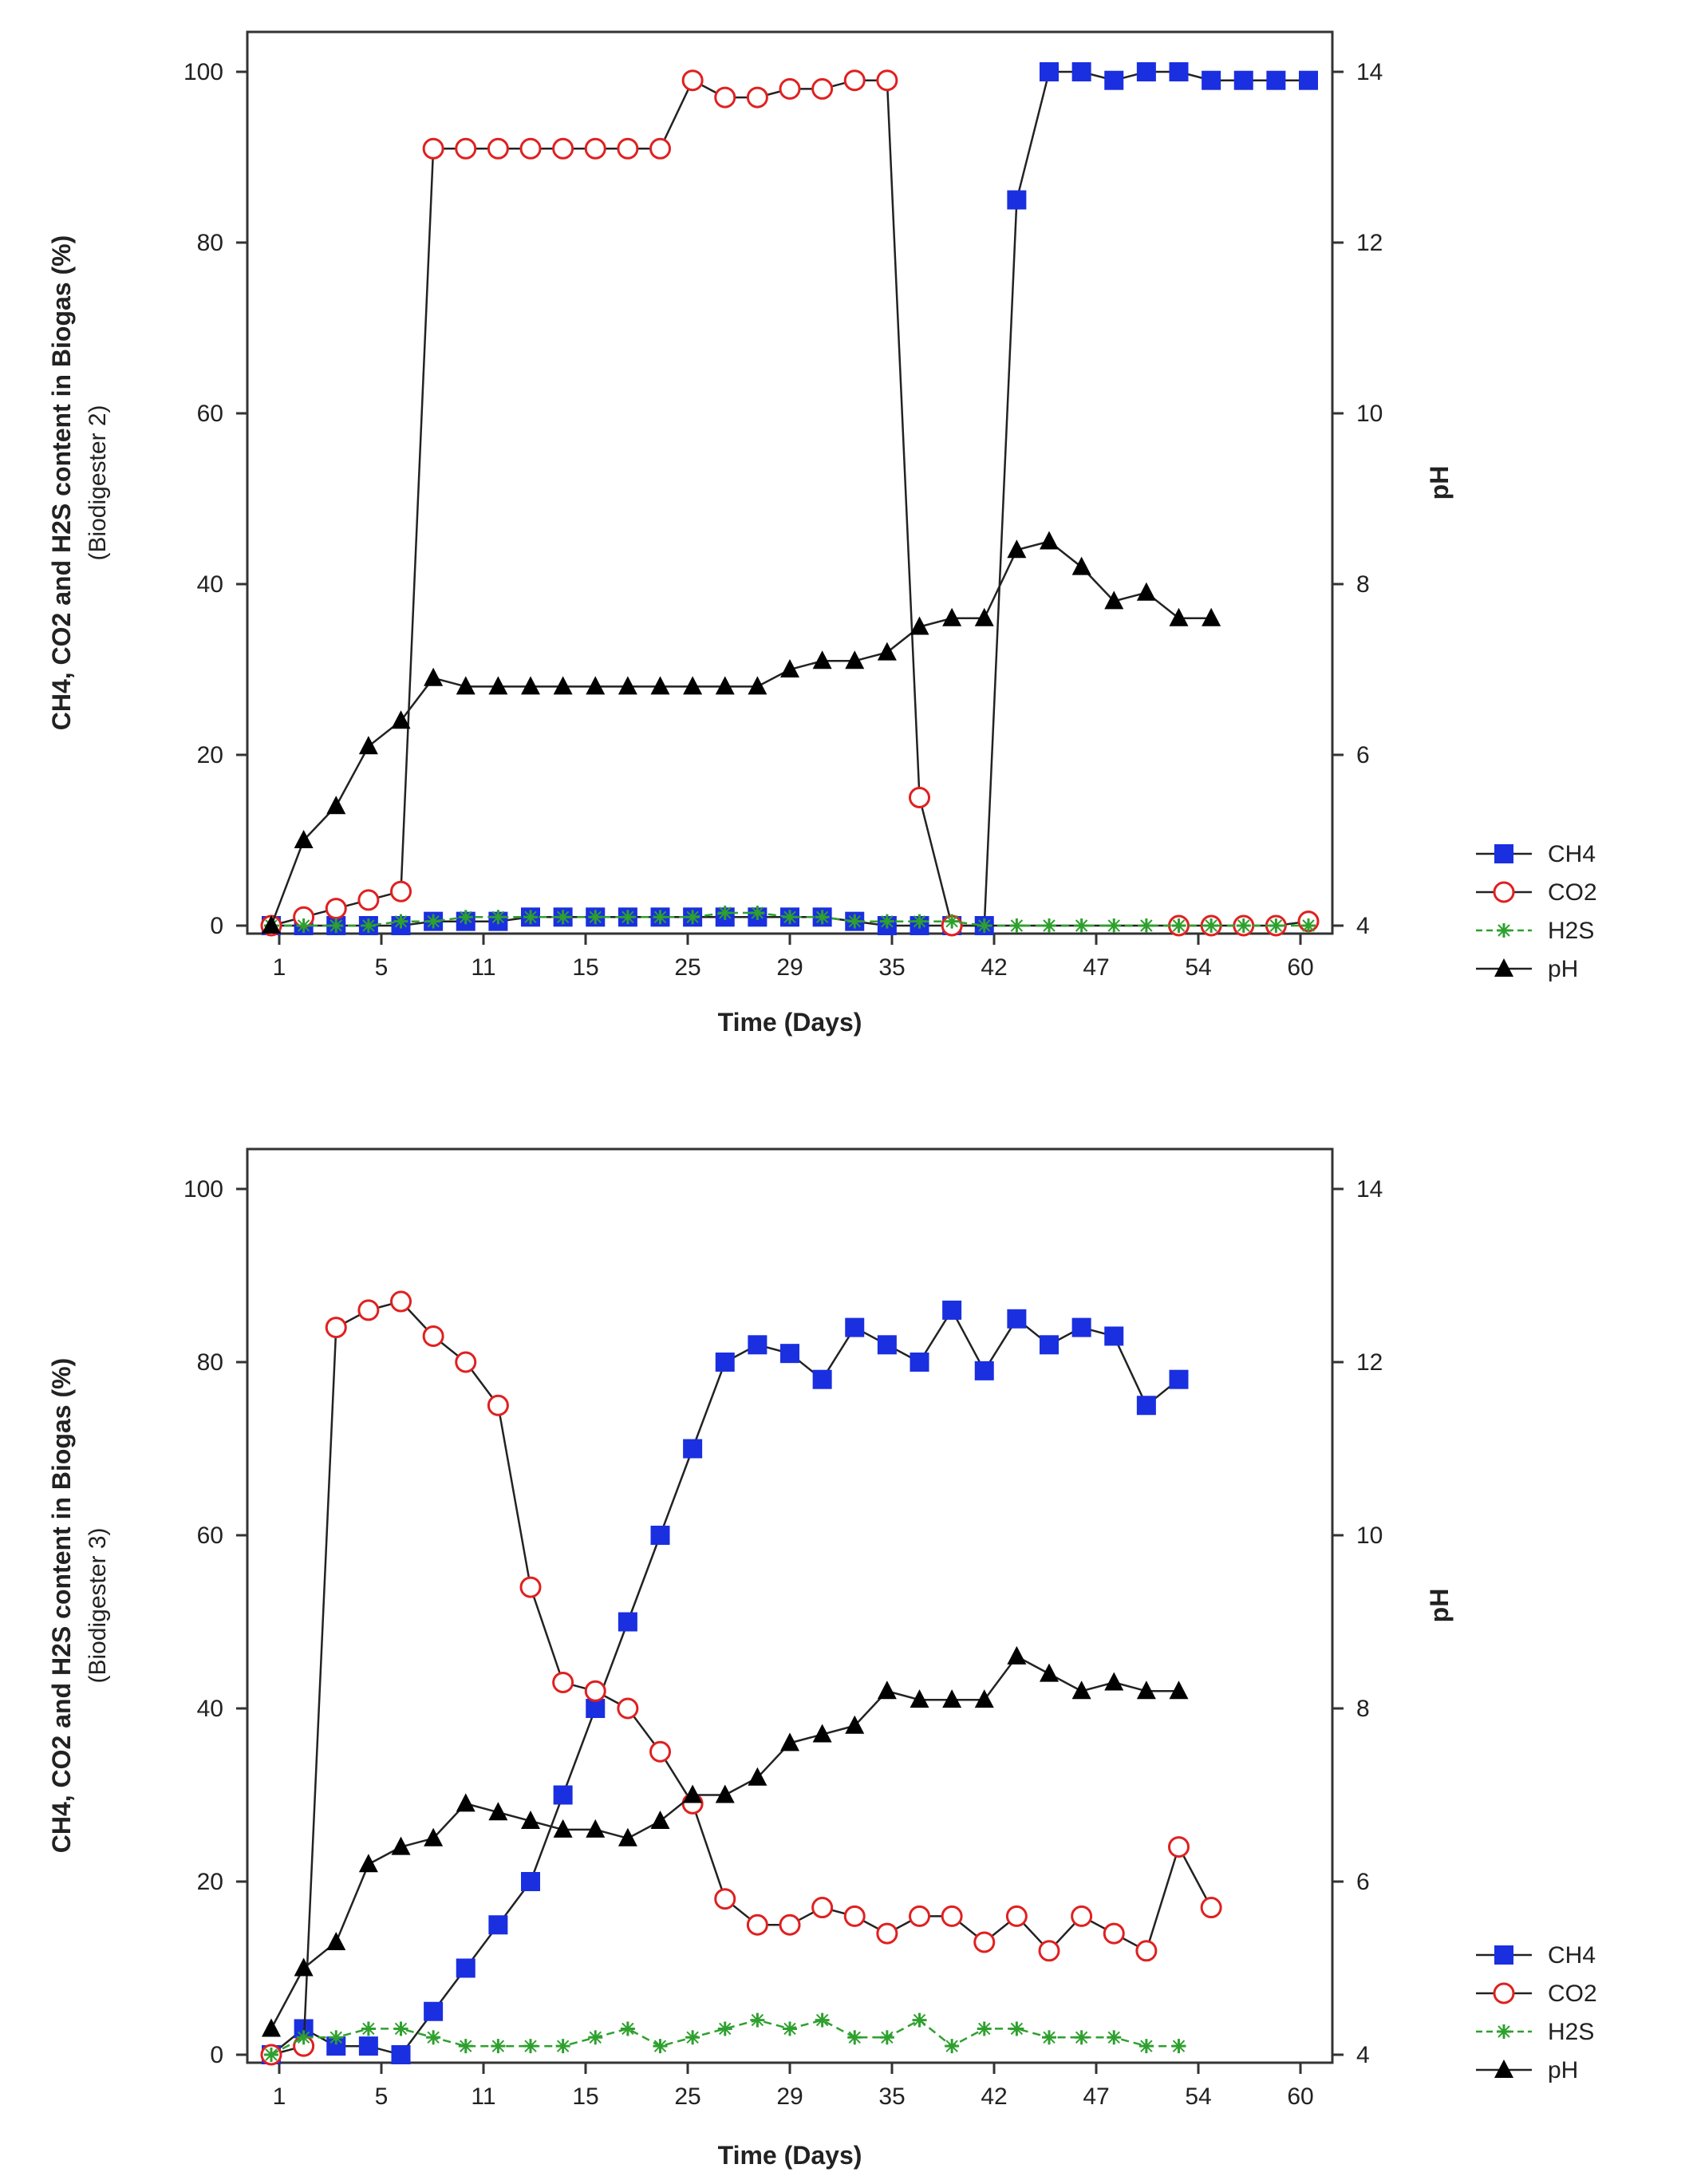 The width and height of the screenshot is (1685, 2184). What do you see at coordinates (210, 1882) in the screenshot?
I see `y-tick-label: 20` at bounding box center [210, 1882].